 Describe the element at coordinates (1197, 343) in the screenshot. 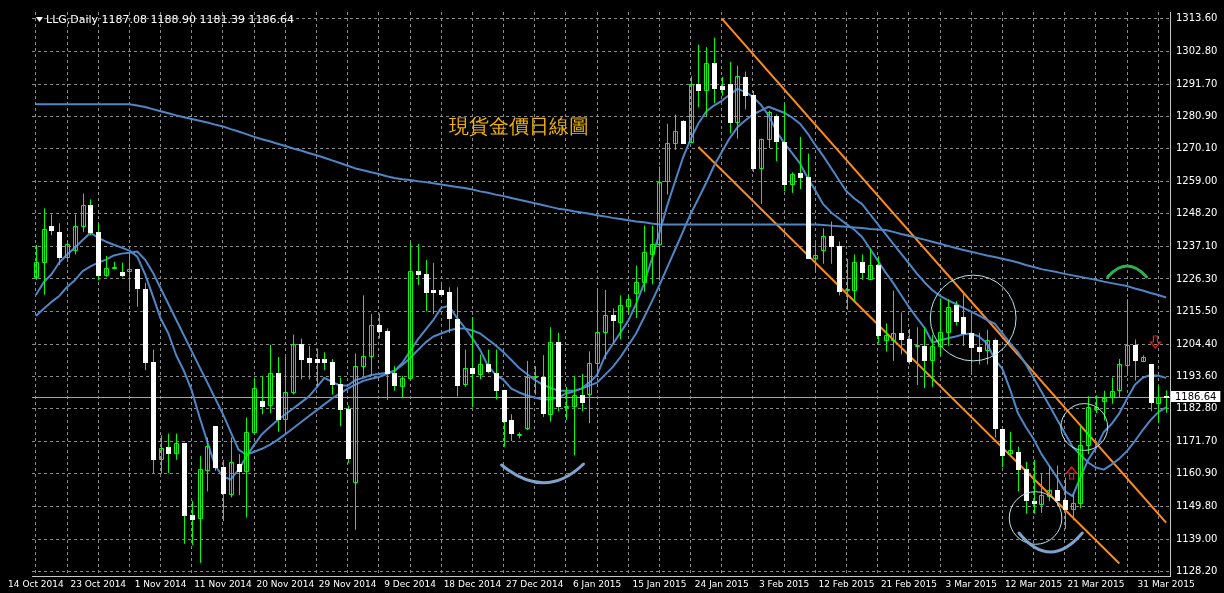

I see `y-tick-label: 1204.40` at that location.